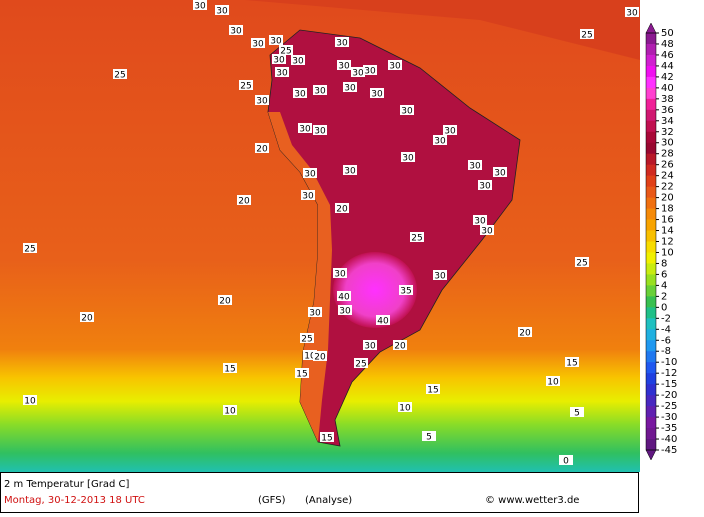 Image resolution: width=704 pixels, height=517 pixels. What do you see at coordinates (667, 88) in the screenshot?
I see `legend-label: 40` at bounding box center [667, 88].